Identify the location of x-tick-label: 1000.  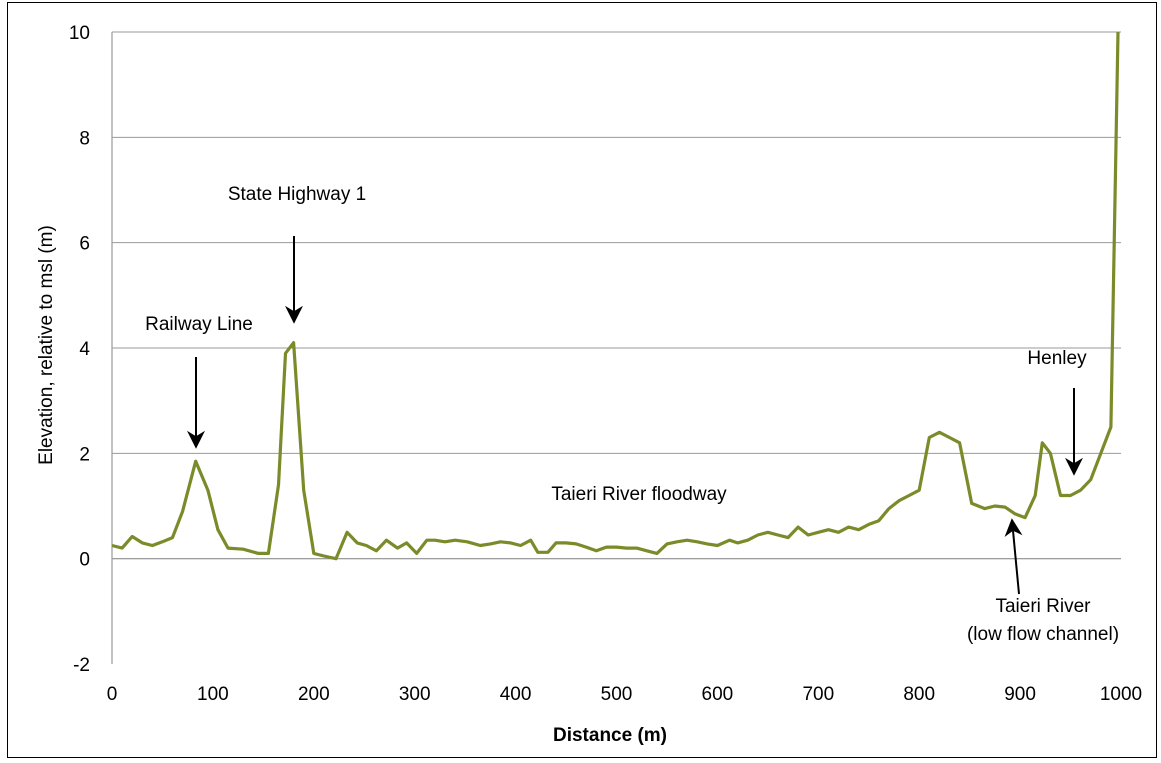
(1121, 694).